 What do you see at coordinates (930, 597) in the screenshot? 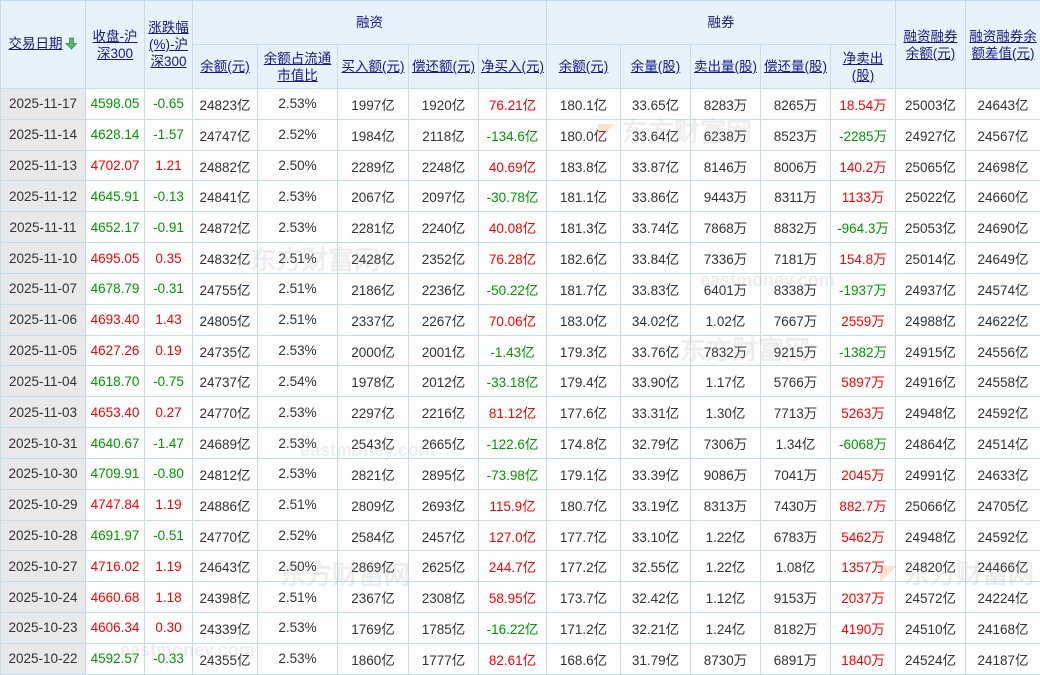
I see `cell-total-balance: 24572亿` at bounding box center [930, 597].